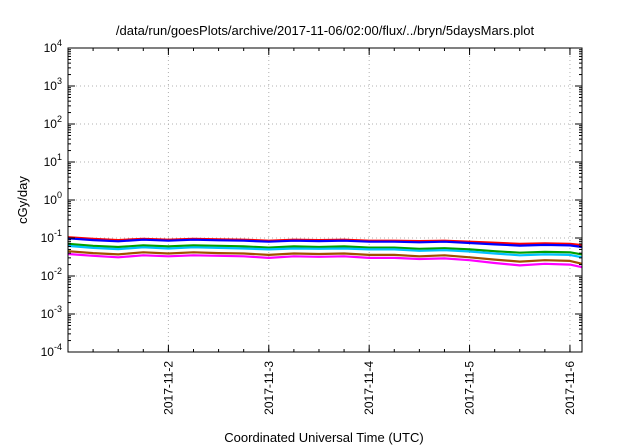  I want to click on x-tick-label: 2017-11-3, so click(269, 388).